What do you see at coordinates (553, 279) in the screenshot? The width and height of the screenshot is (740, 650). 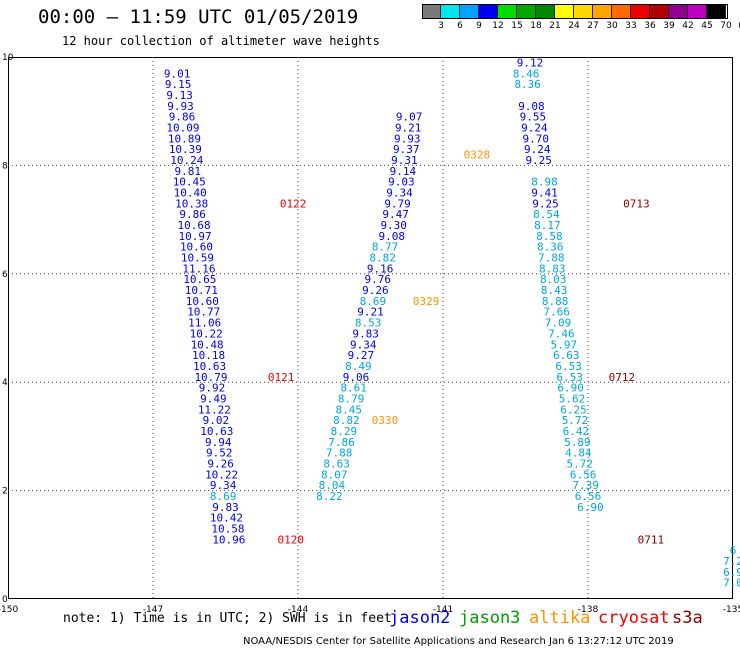 I see `data-label: 8.03` at bounding box center [553, 279].